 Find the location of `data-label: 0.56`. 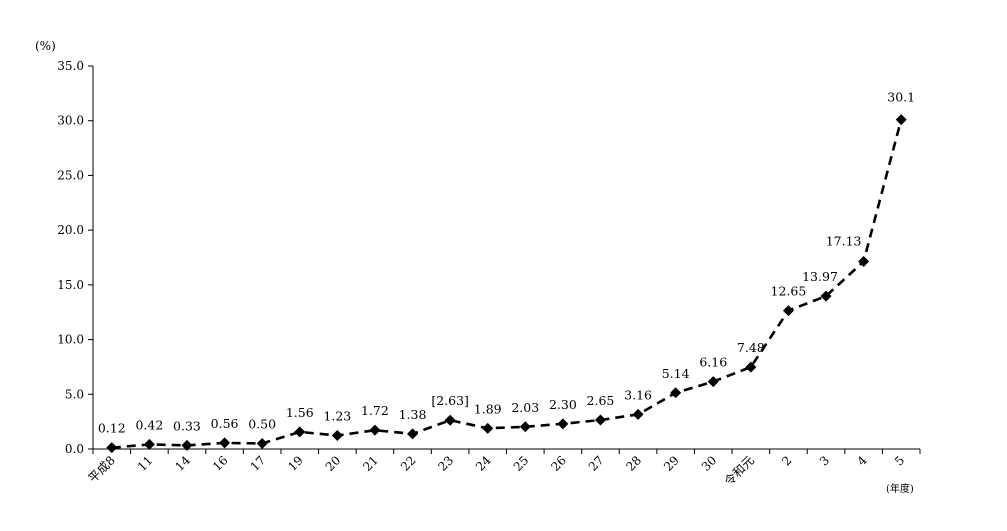

data-label: 0.56 is located at coordinates (225, 423).